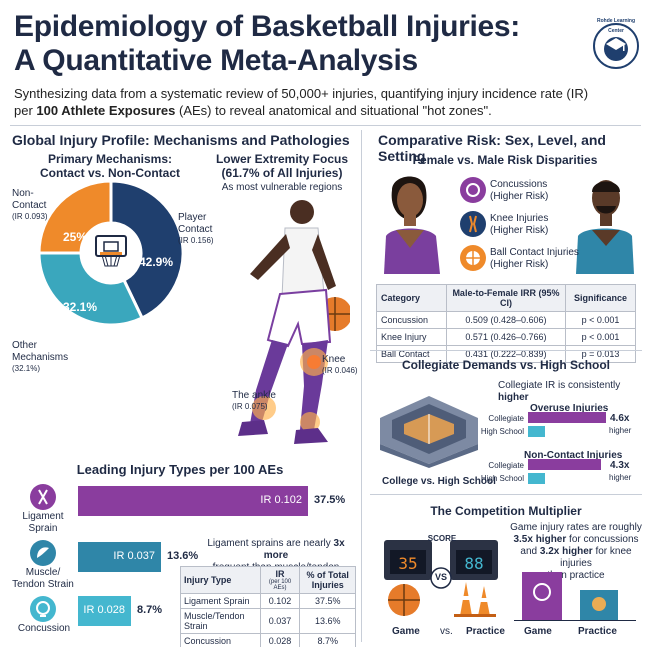 Image resolution: width=651 pixels, height=647 pixels. I want to click on injury-bar-pct: 37.5%, so click(330, 500).